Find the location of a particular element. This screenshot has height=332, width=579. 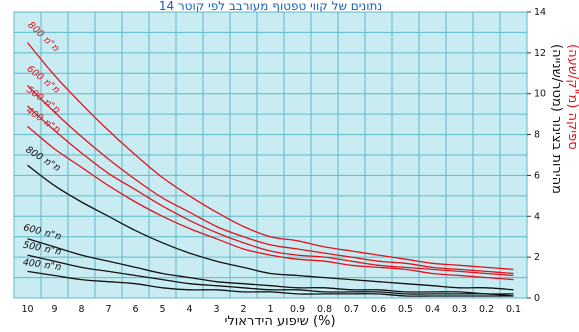

x-tick-label: 2 is located at coordinates (243, 309).